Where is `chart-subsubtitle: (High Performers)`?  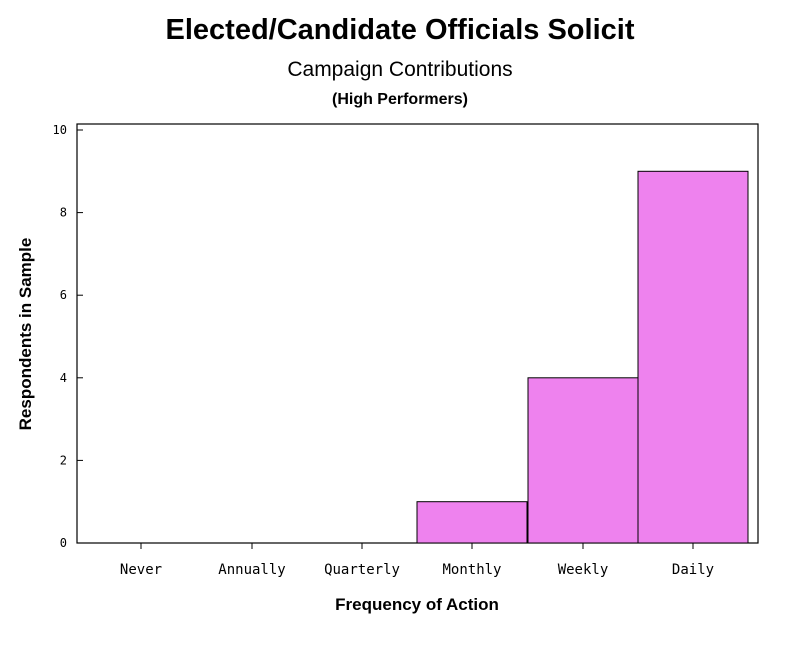
chart-subsubtitle: (High Performers) is located at coordinates (400, 99).